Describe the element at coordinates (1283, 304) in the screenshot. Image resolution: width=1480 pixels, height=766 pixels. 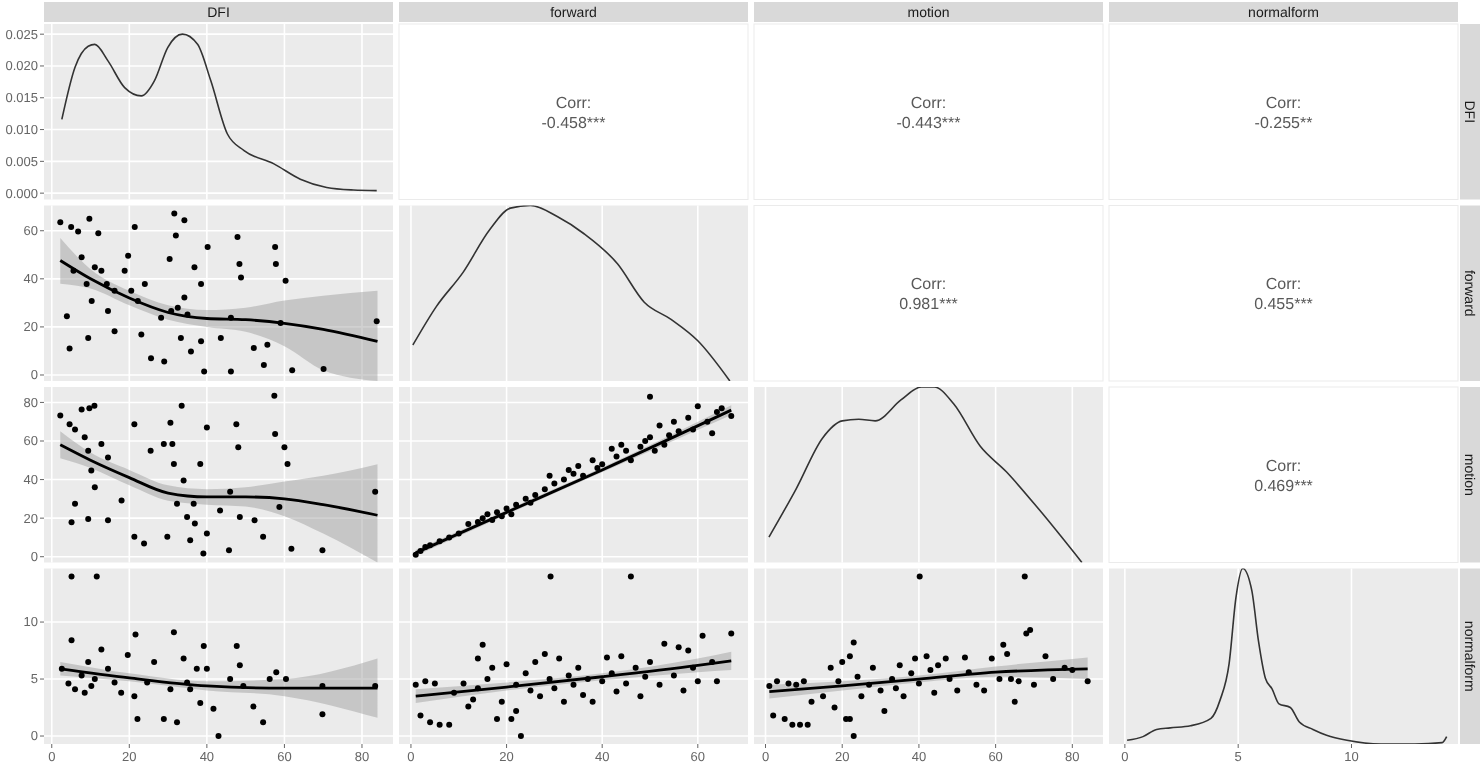
I see `text: 0.455***` at that location.